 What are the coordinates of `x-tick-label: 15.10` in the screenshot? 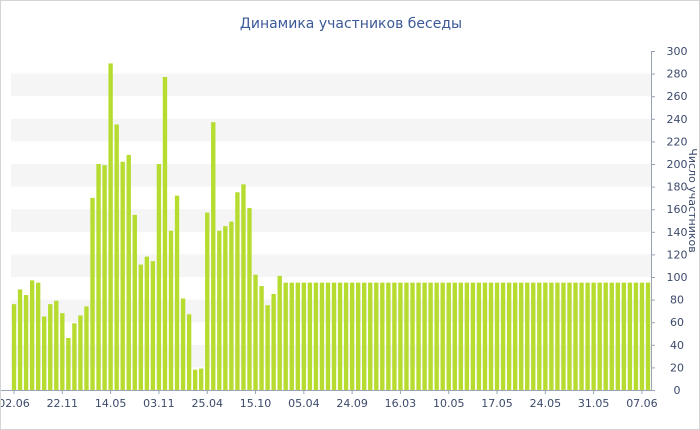 It's located at (256, 403).